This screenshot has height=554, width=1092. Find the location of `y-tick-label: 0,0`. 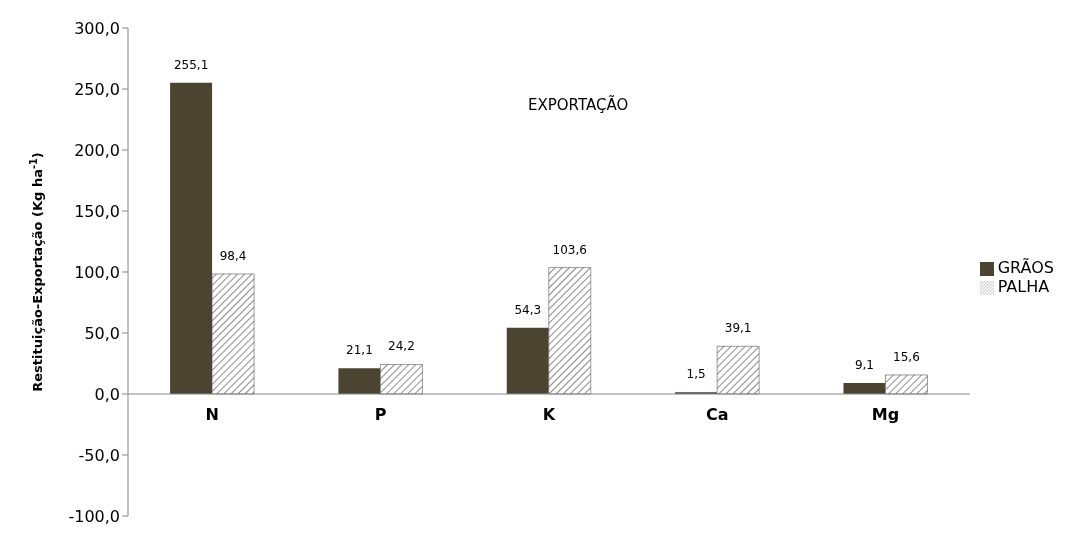

y-tick-label: 0,0 is located at coordinates (107, 394).